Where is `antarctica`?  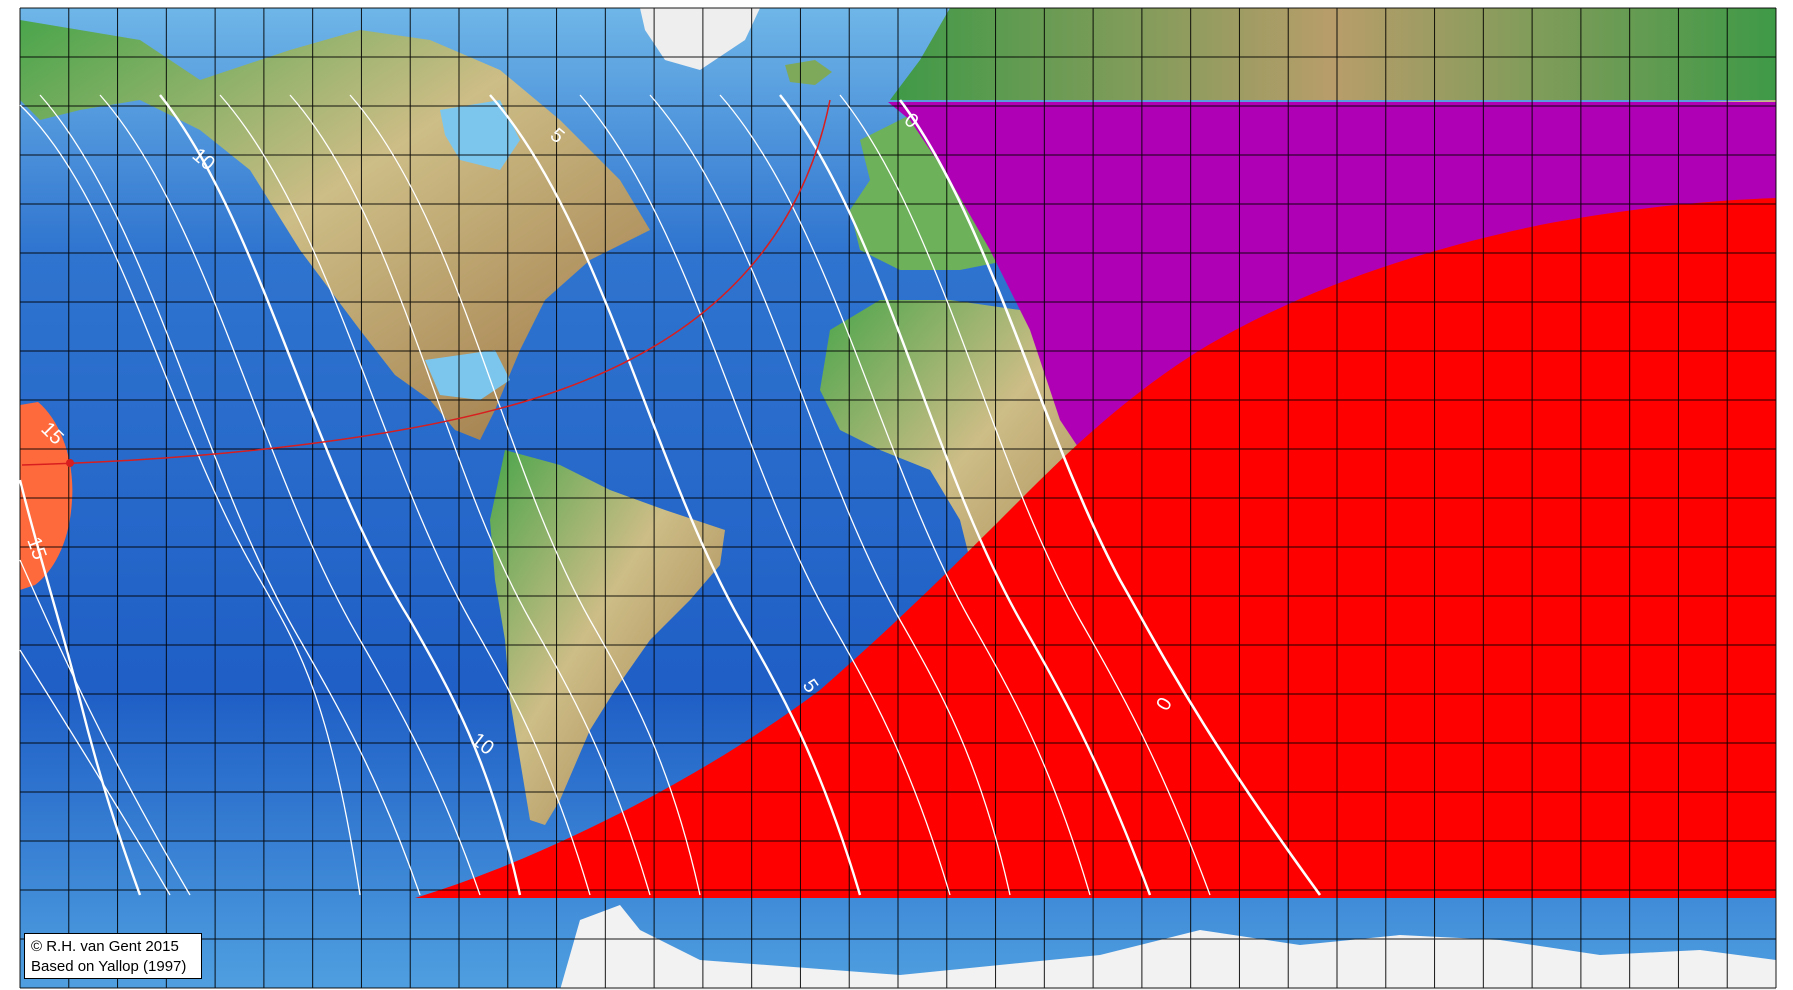 antarctica is located at coordinates (1168, 947).